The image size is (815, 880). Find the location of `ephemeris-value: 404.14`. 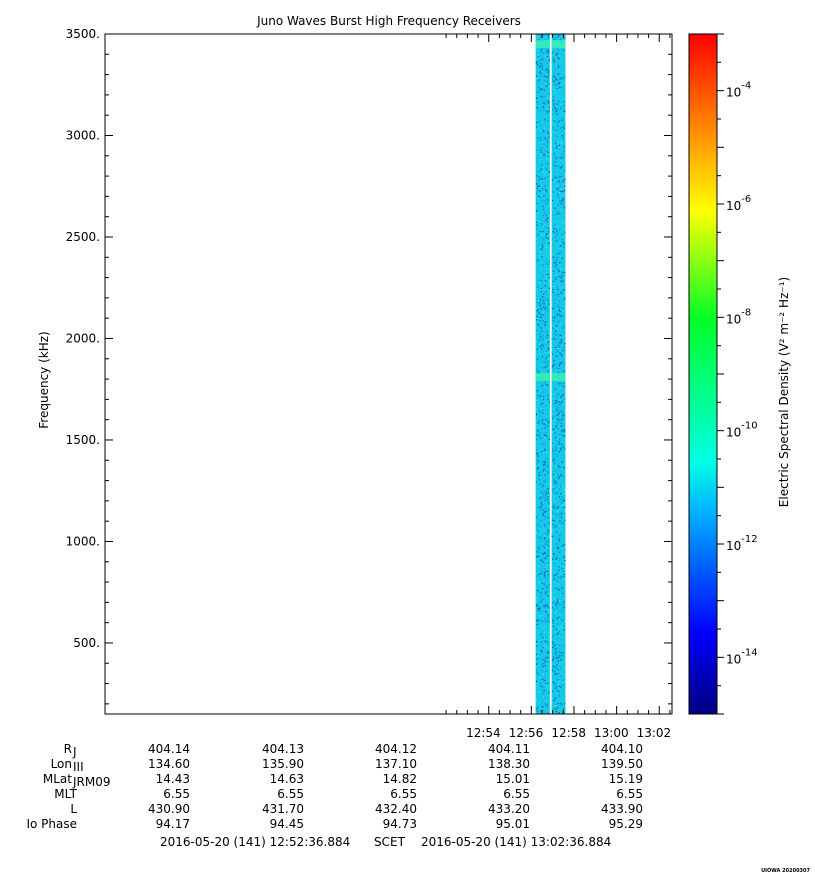

ephemeris-value: 404.14 is located at coordinates (169, 749).